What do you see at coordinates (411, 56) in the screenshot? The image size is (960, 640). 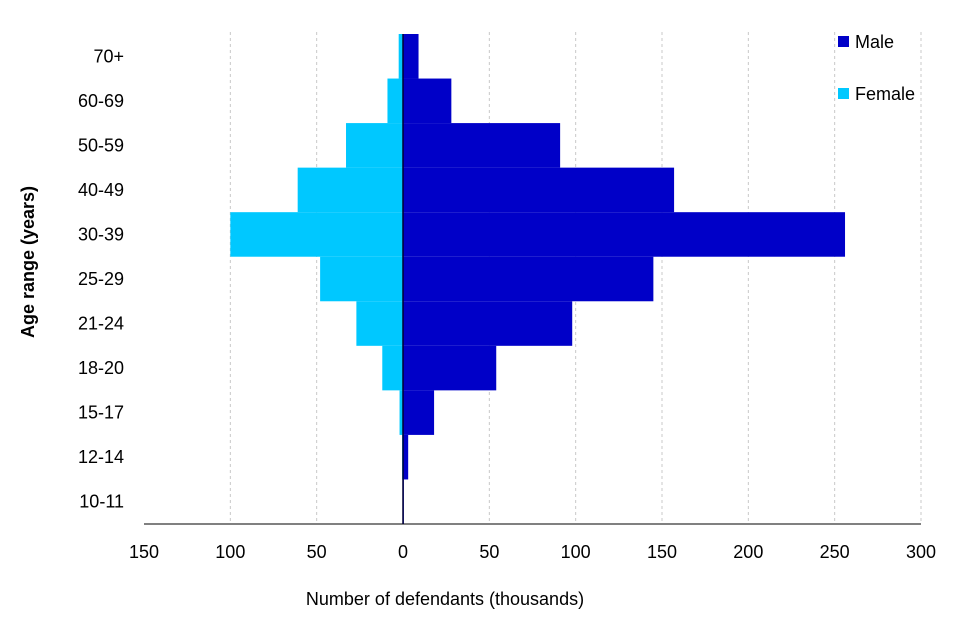 I see `bar-male-70+` at bounding box center [411, 56].